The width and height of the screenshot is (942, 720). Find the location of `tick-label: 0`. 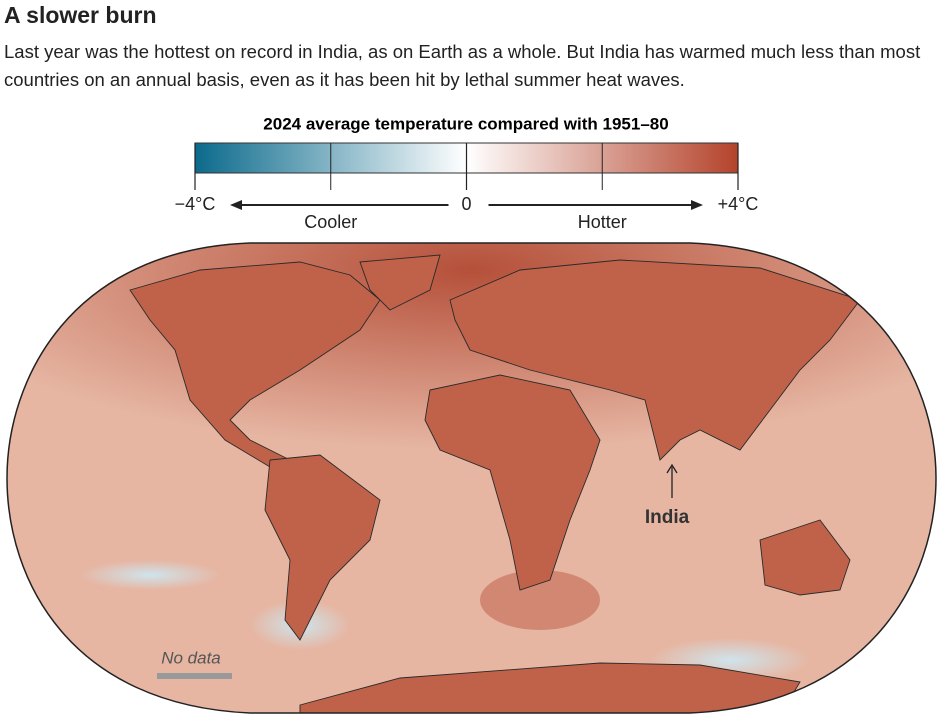

tick-label: 0 is located at coordinates (466, 204).